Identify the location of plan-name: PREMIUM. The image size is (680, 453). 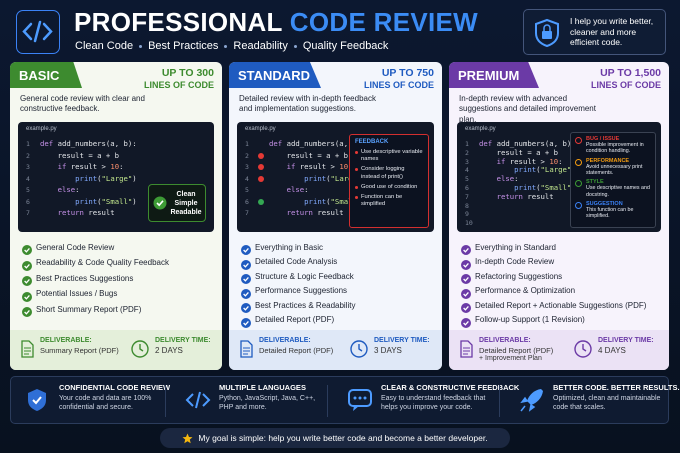
(489, 75).